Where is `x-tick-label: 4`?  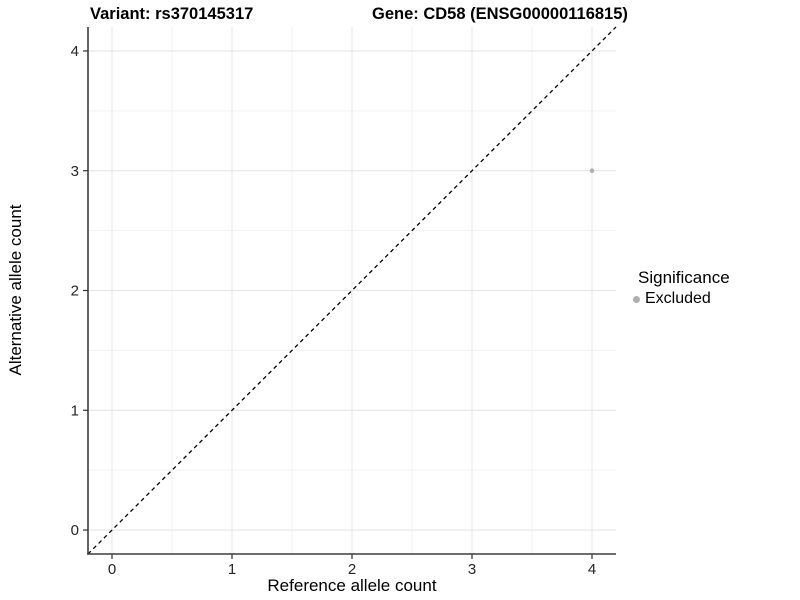
x-tick-label: 4 is located at coordinates (592, 569).